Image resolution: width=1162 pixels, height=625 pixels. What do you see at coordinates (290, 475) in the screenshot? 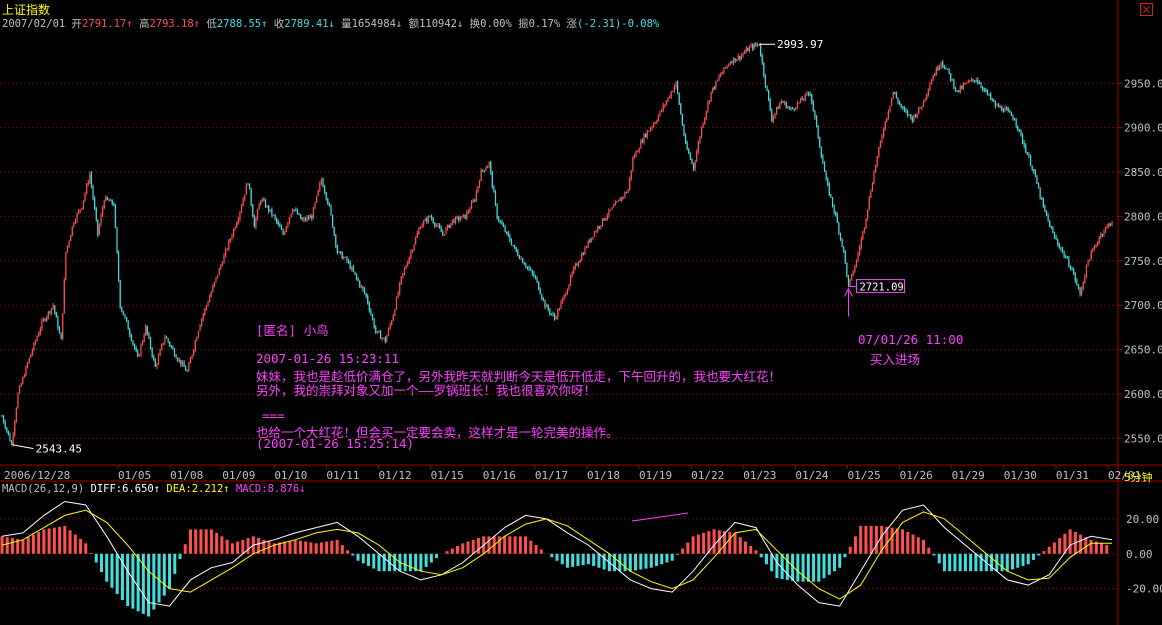
I see `x-tick-label: 01/10` at bounding box center [290, 475].